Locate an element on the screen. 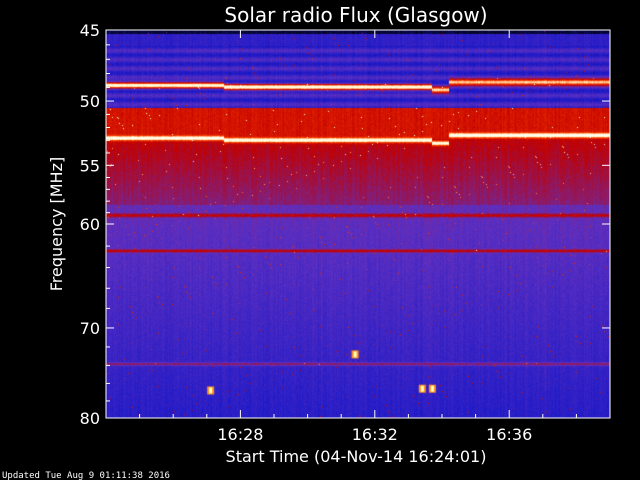  updated-timestamp: Updated Tue Aug 9 01:11:38 2016 is located at coordinates (86, 475).